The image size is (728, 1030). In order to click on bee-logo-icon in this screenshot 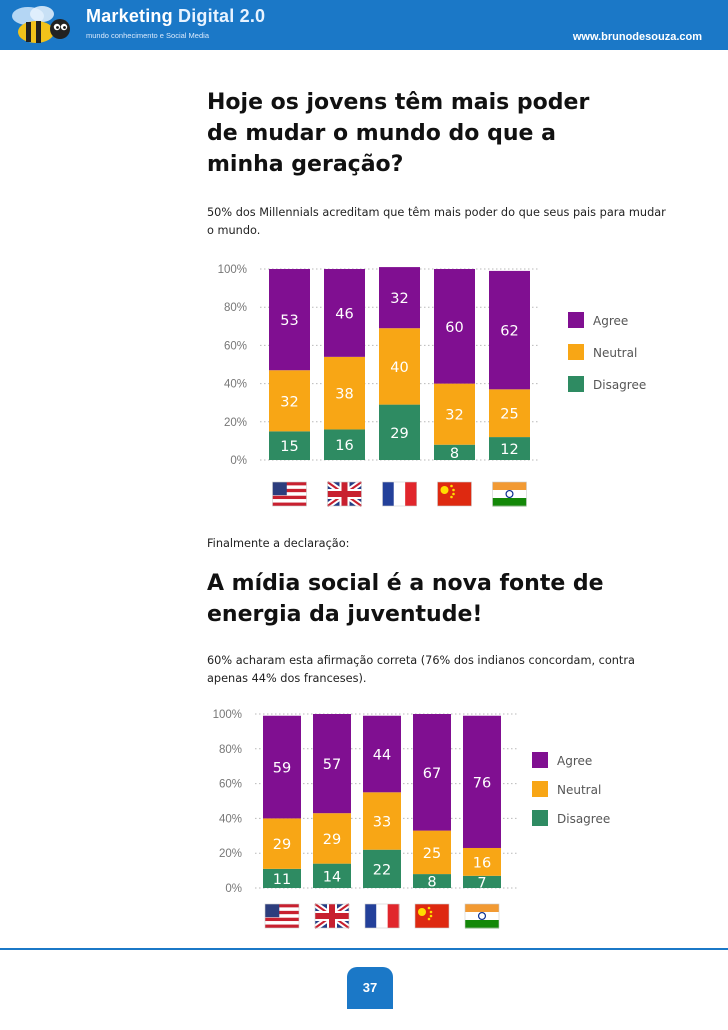, I will do `click(41, 24)`.